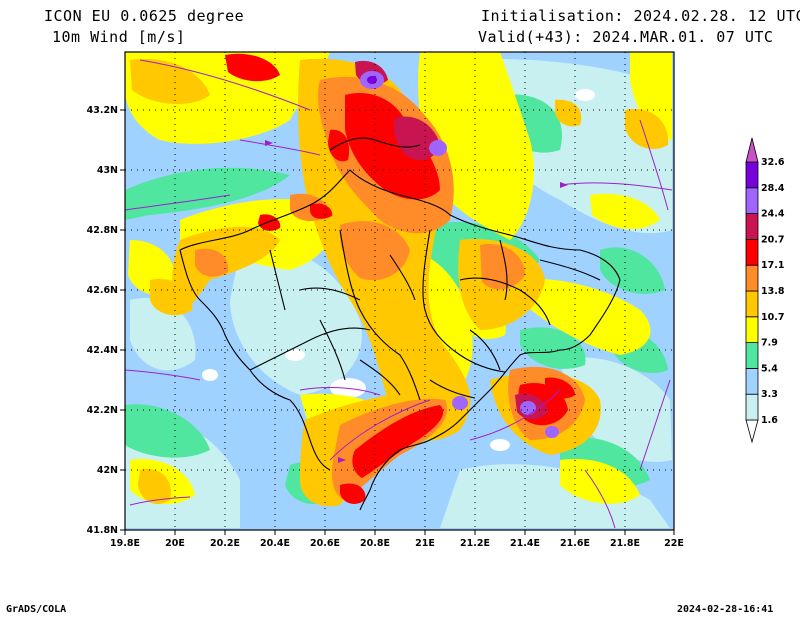 This screenshot has width=800, height=618. What do you see at coordinates (769, 394) in the screenshot?
I see `legend-label: 3.3` at bounding box center [769, 394].